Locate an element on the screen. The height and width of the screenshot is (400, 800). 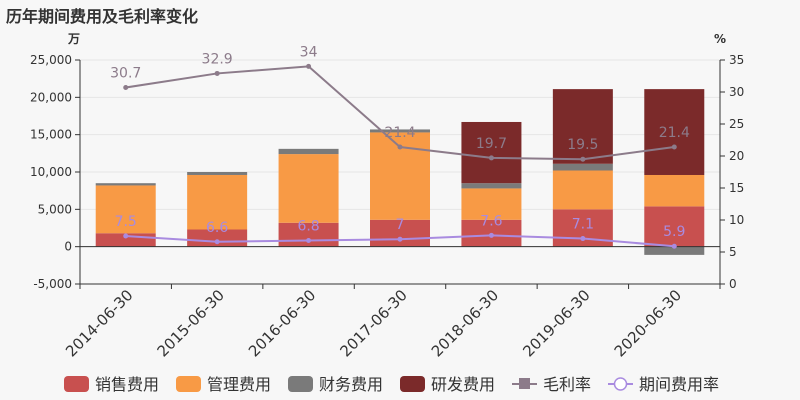
legend-swatch-财务费用 is located at coordinates (300, 384).